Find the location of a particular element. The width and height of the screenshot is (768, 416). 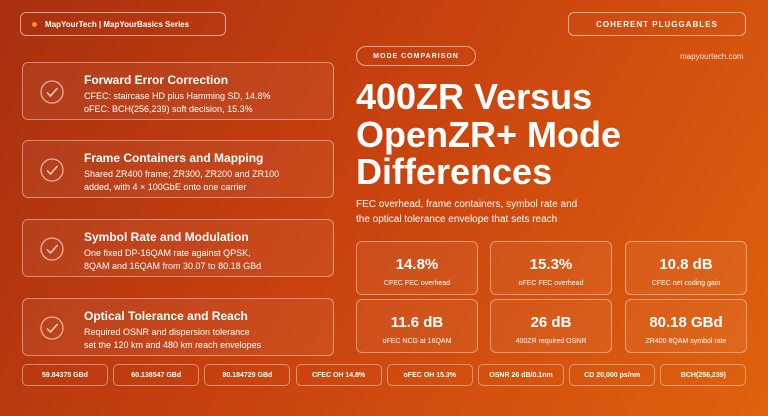

series-badge: MapYourTech | MapYourBasics Series is located at coordinates (123, 24).